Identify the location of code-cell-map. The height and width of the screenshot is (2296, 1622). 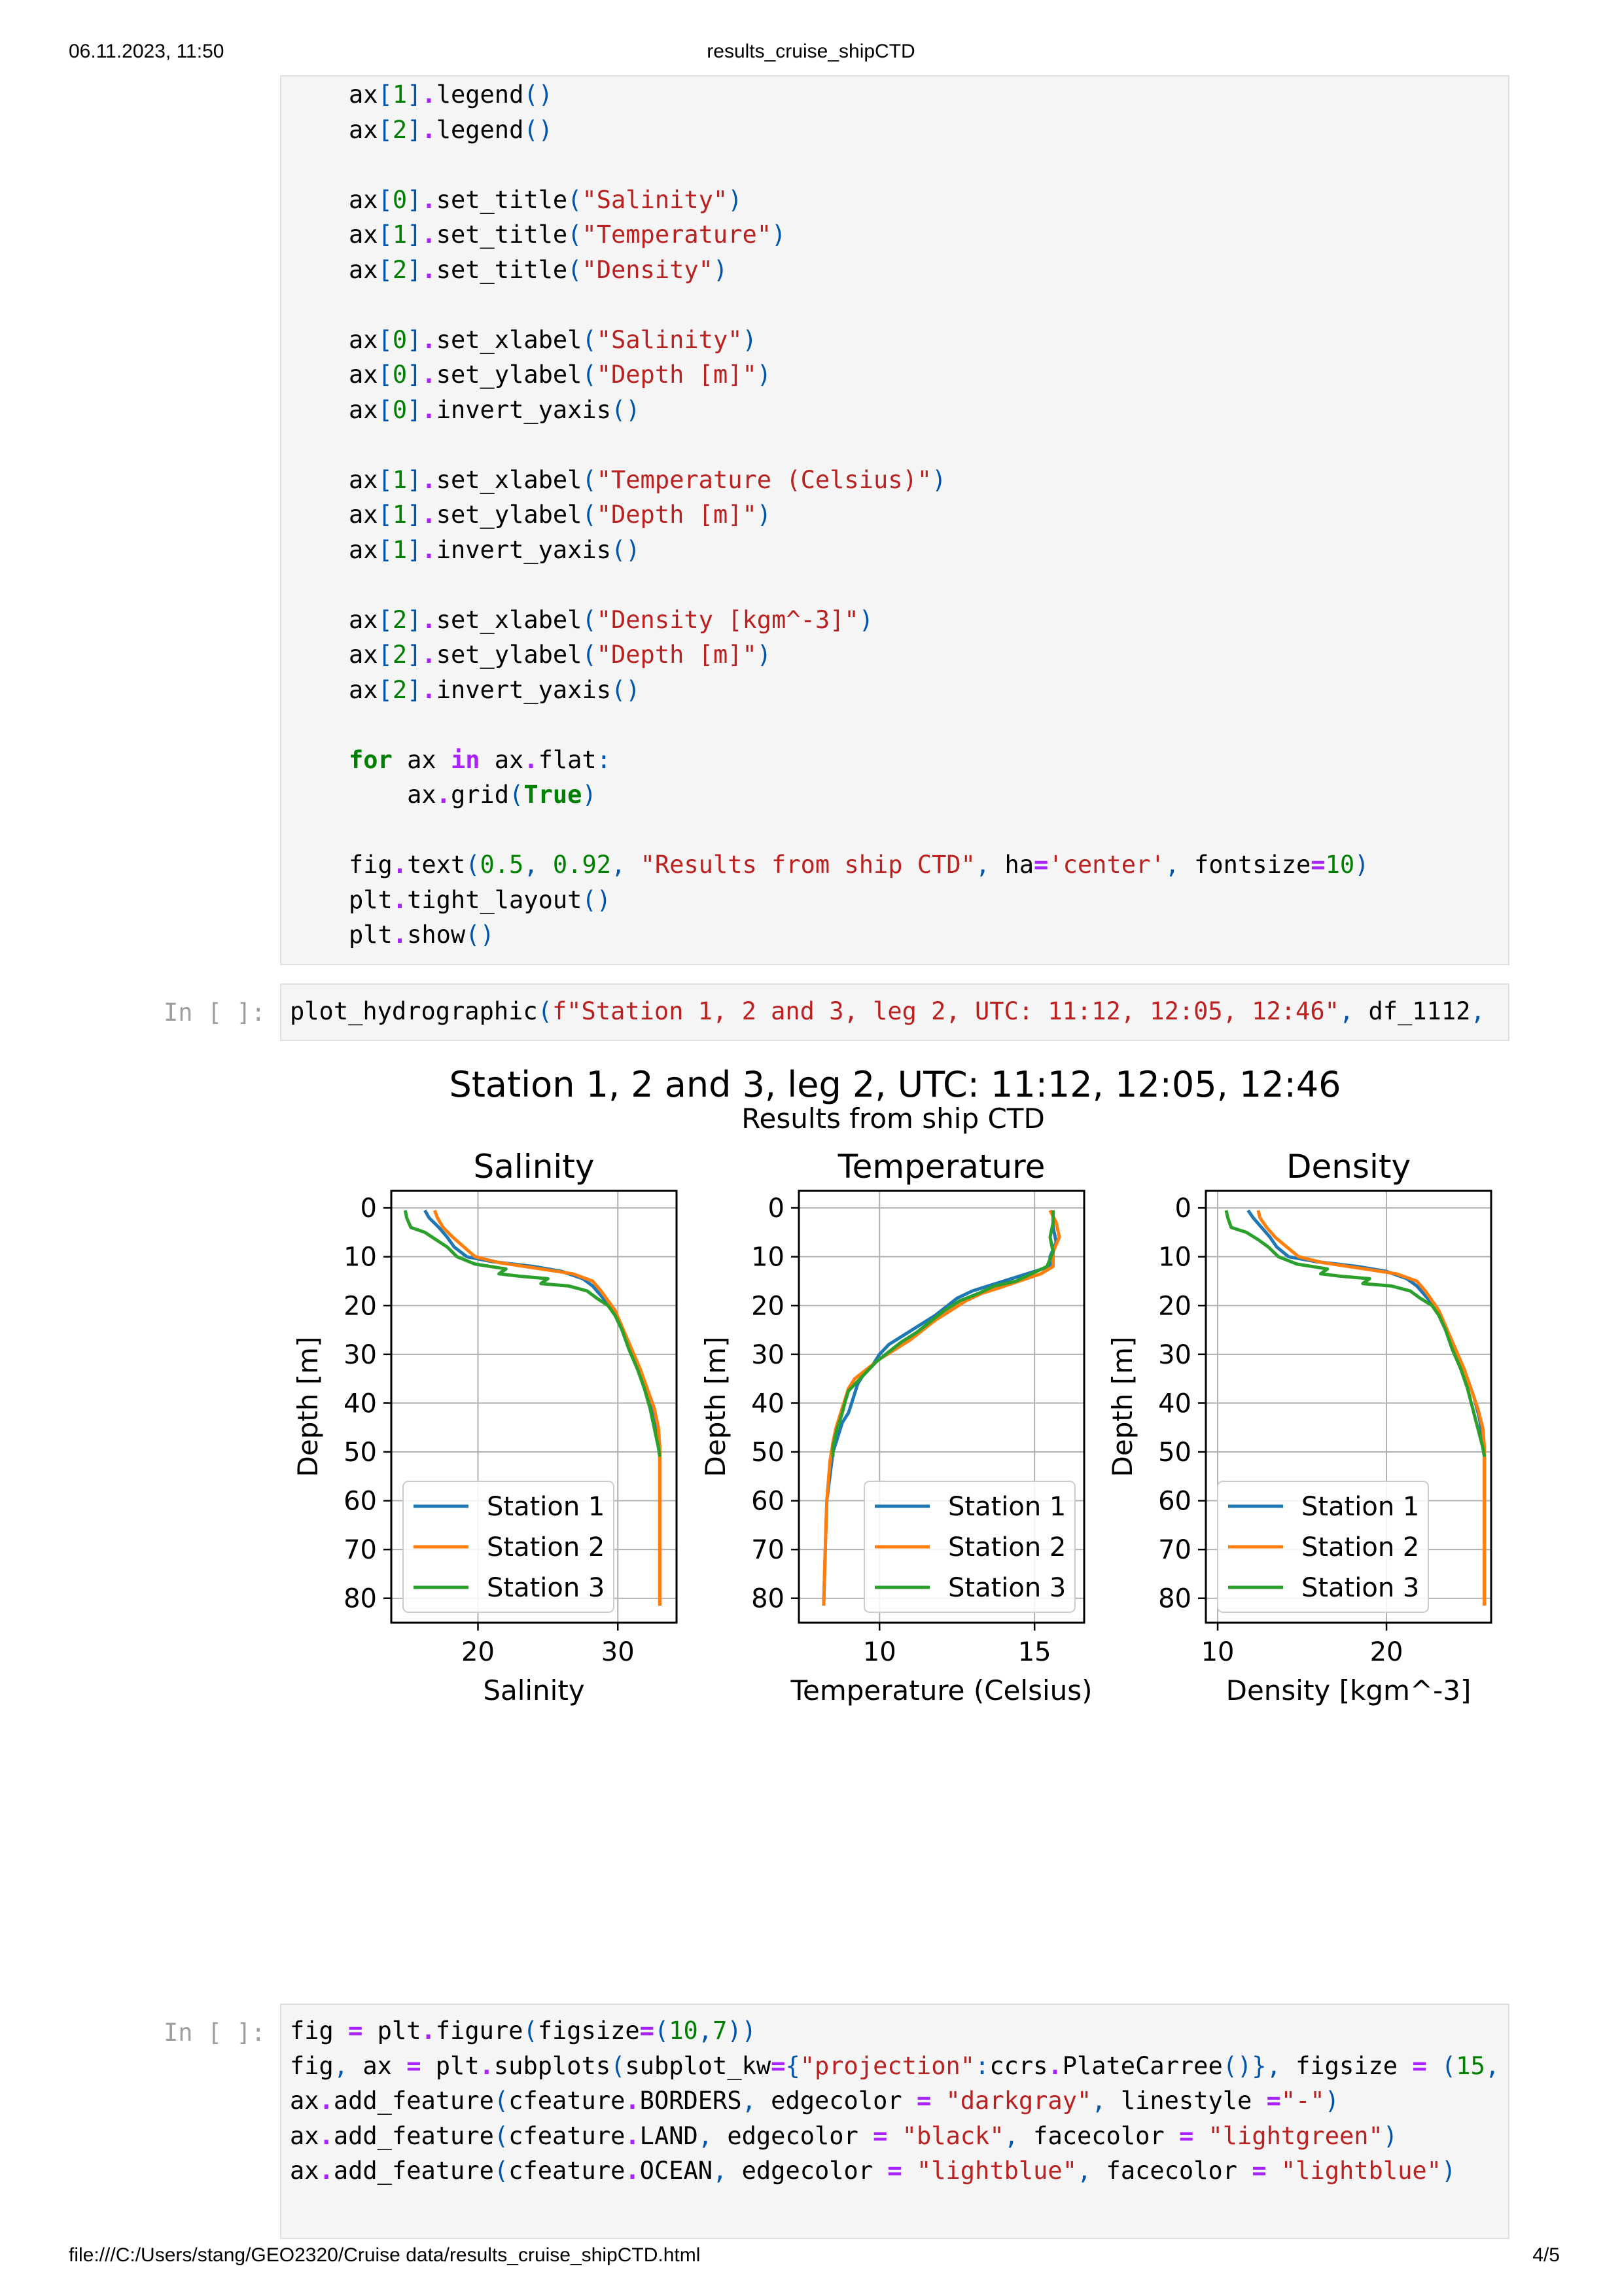
(895, 2122).